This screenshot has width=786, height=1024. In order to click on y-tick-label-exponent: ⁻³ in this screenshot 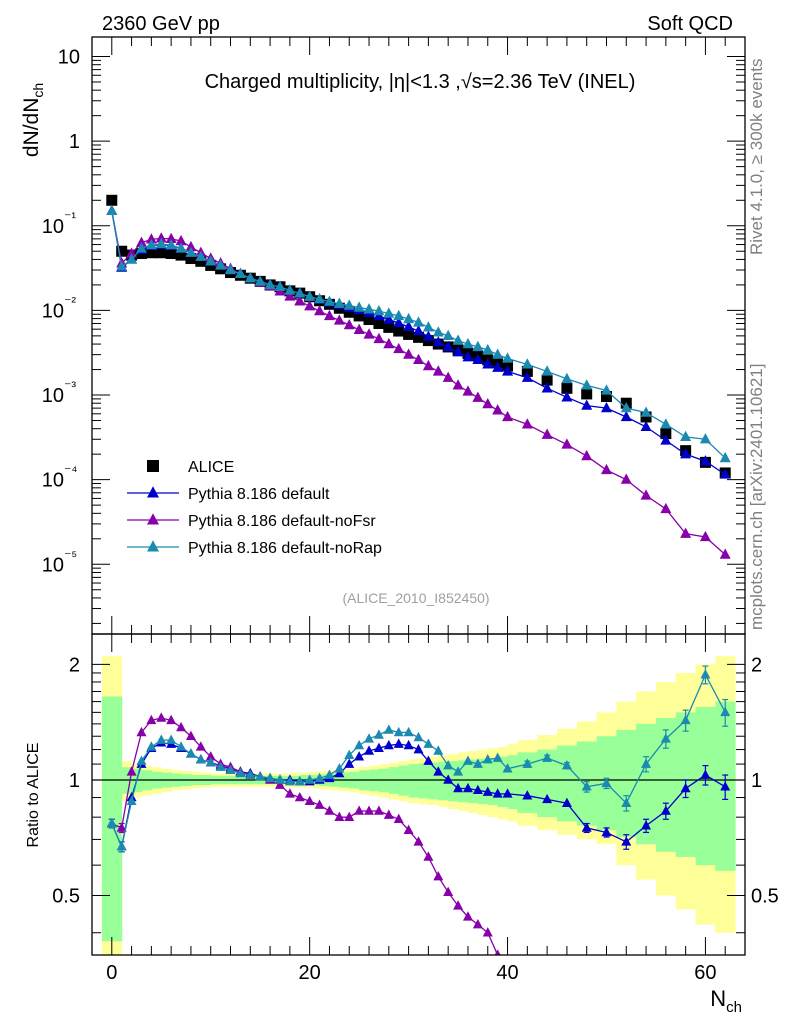, I will do `click(70, 386)`.